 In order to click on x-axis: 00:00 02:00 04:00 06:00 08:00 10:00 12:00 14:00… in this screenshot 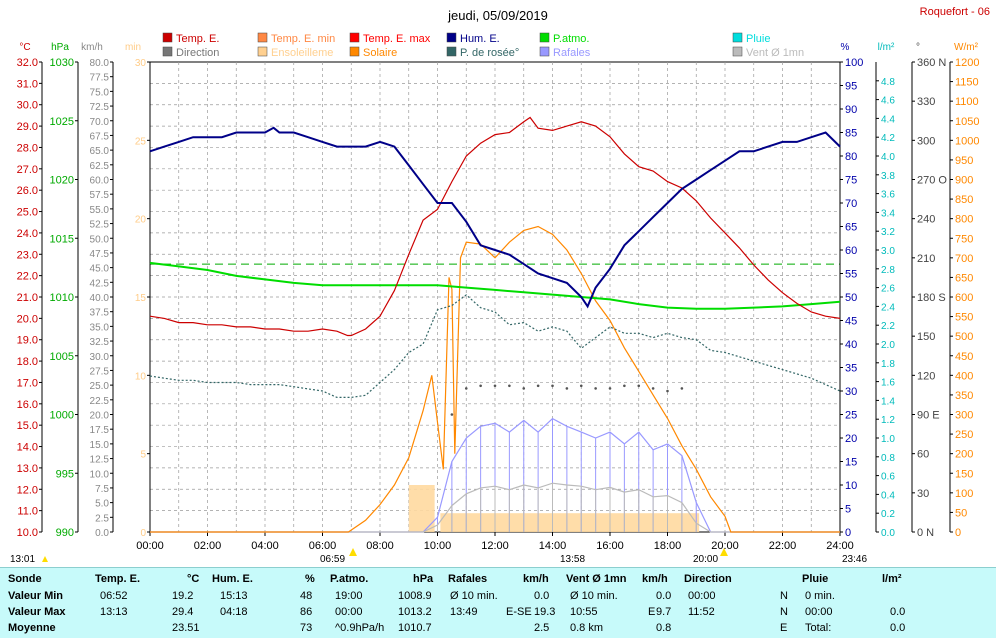, I will do `click(495, 542)`.